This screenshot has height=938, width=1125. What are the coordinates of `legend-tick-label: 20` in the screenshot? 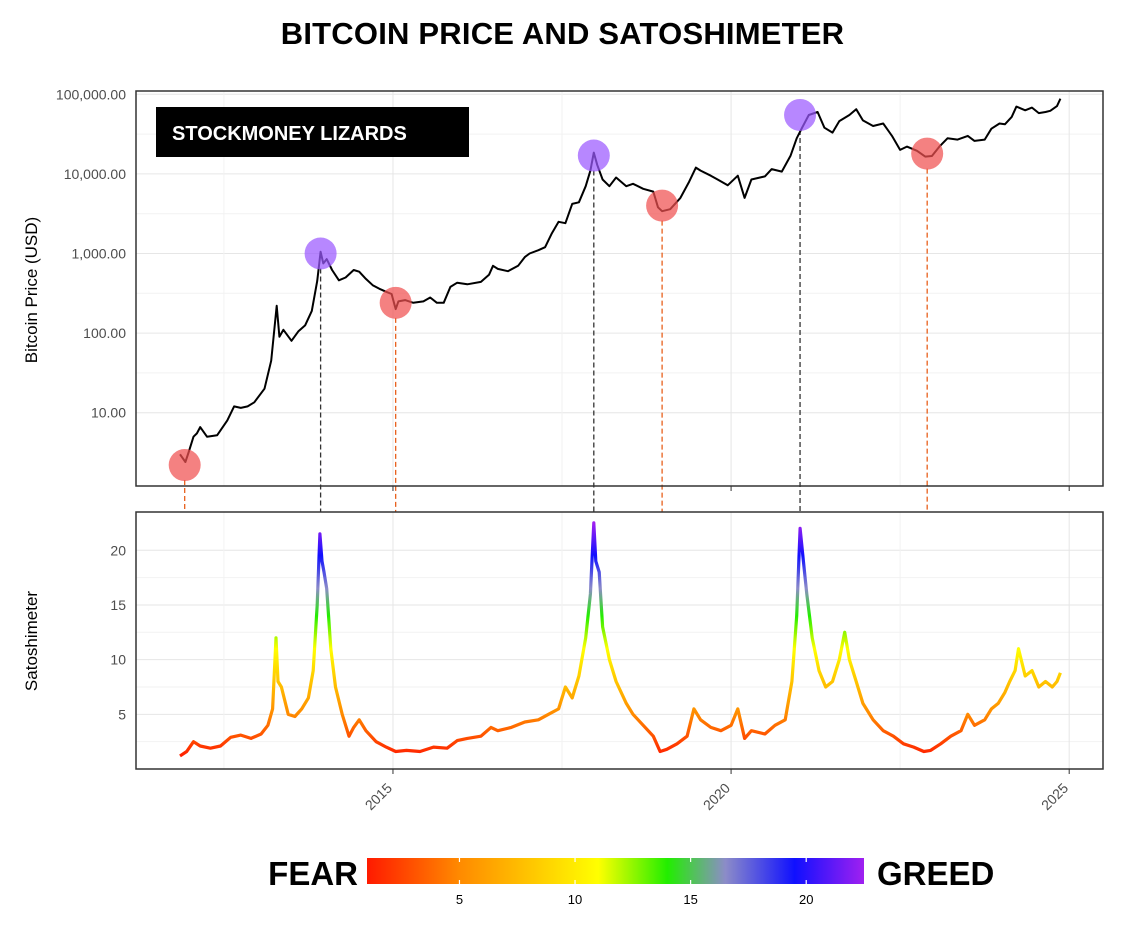 It's located at (806, 899).